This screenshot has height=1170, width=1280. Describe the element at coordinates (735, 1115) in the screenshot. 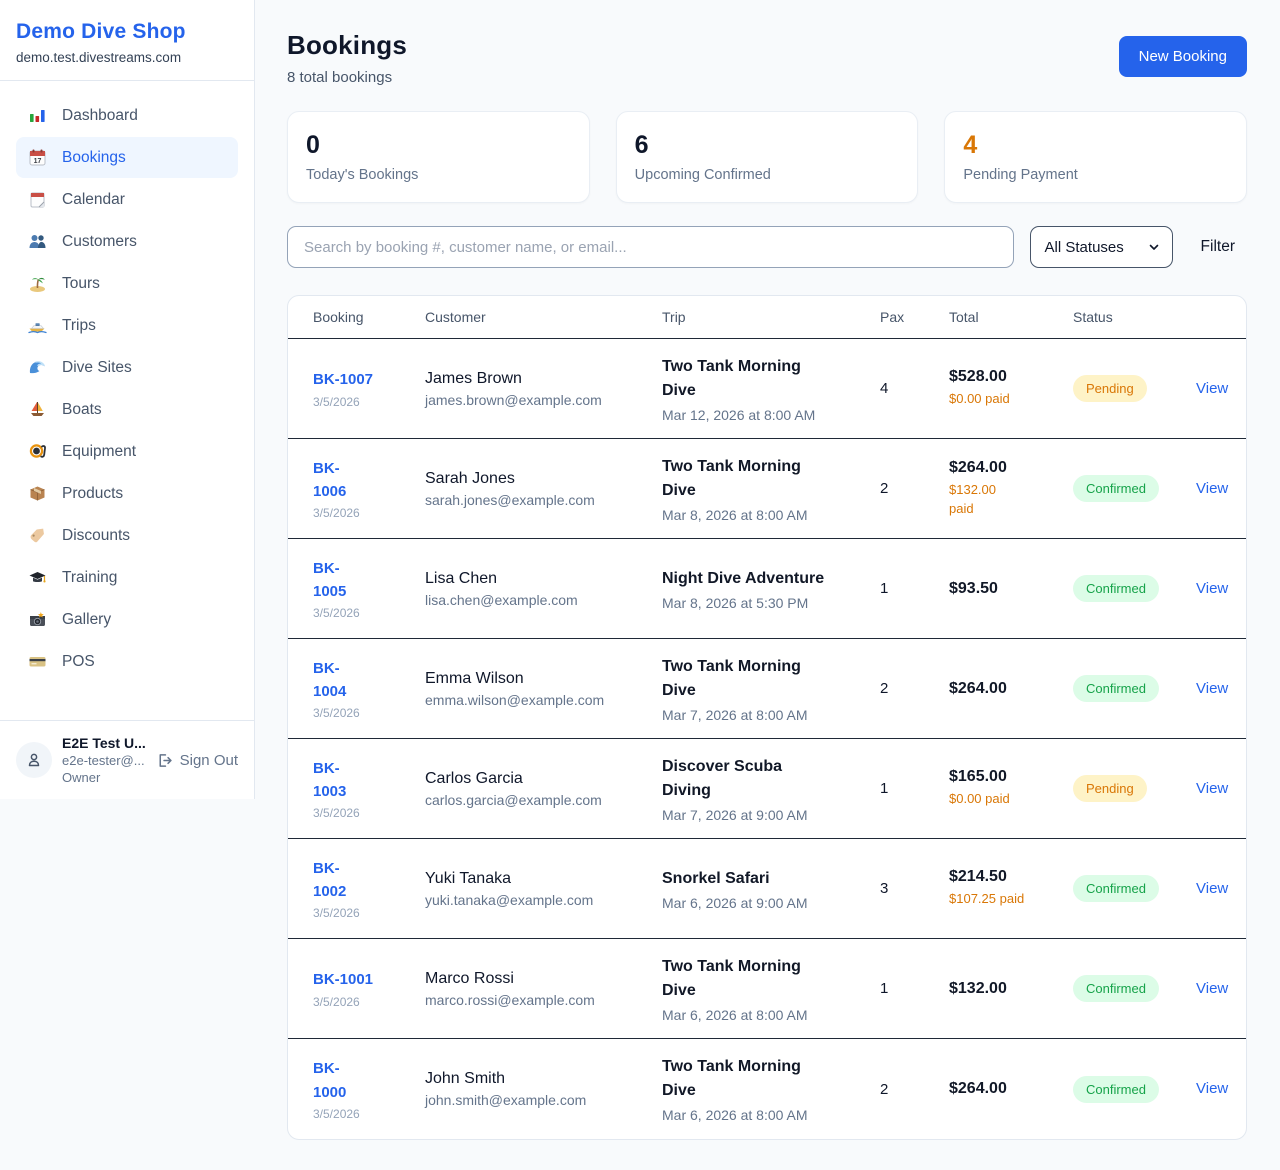

I see `trip-datetime: Mar 6, 2026 at 8:00 AM` at that location.